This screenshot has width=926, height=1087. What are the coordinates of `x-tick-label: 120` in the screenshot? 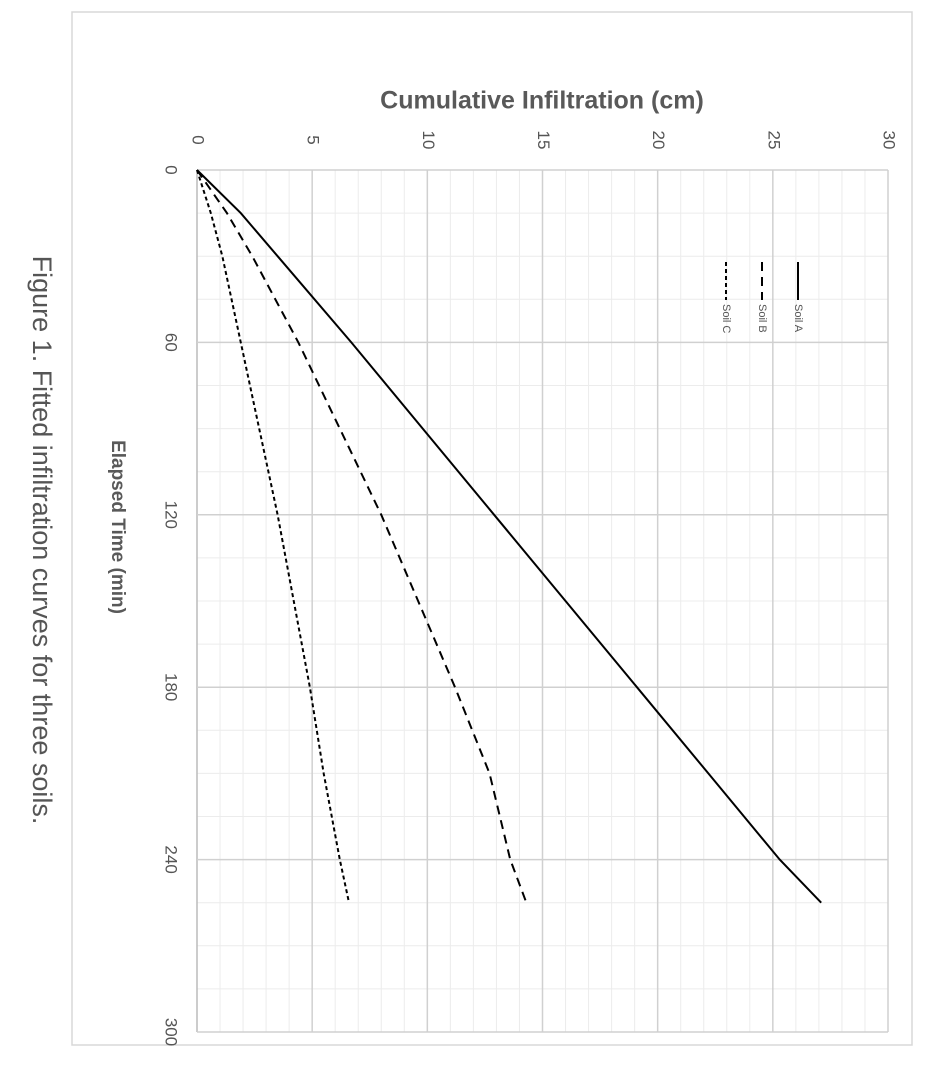 It's located at (171, 515).